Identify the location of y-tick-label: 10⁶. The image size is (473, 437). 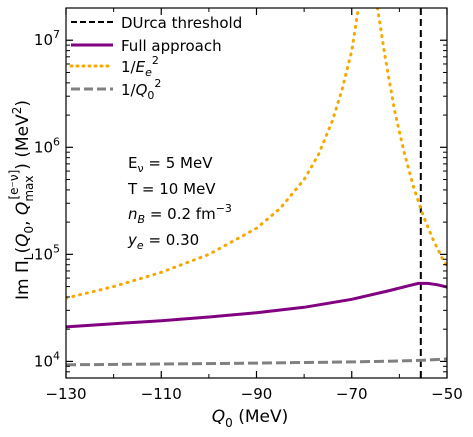
(47, 145).